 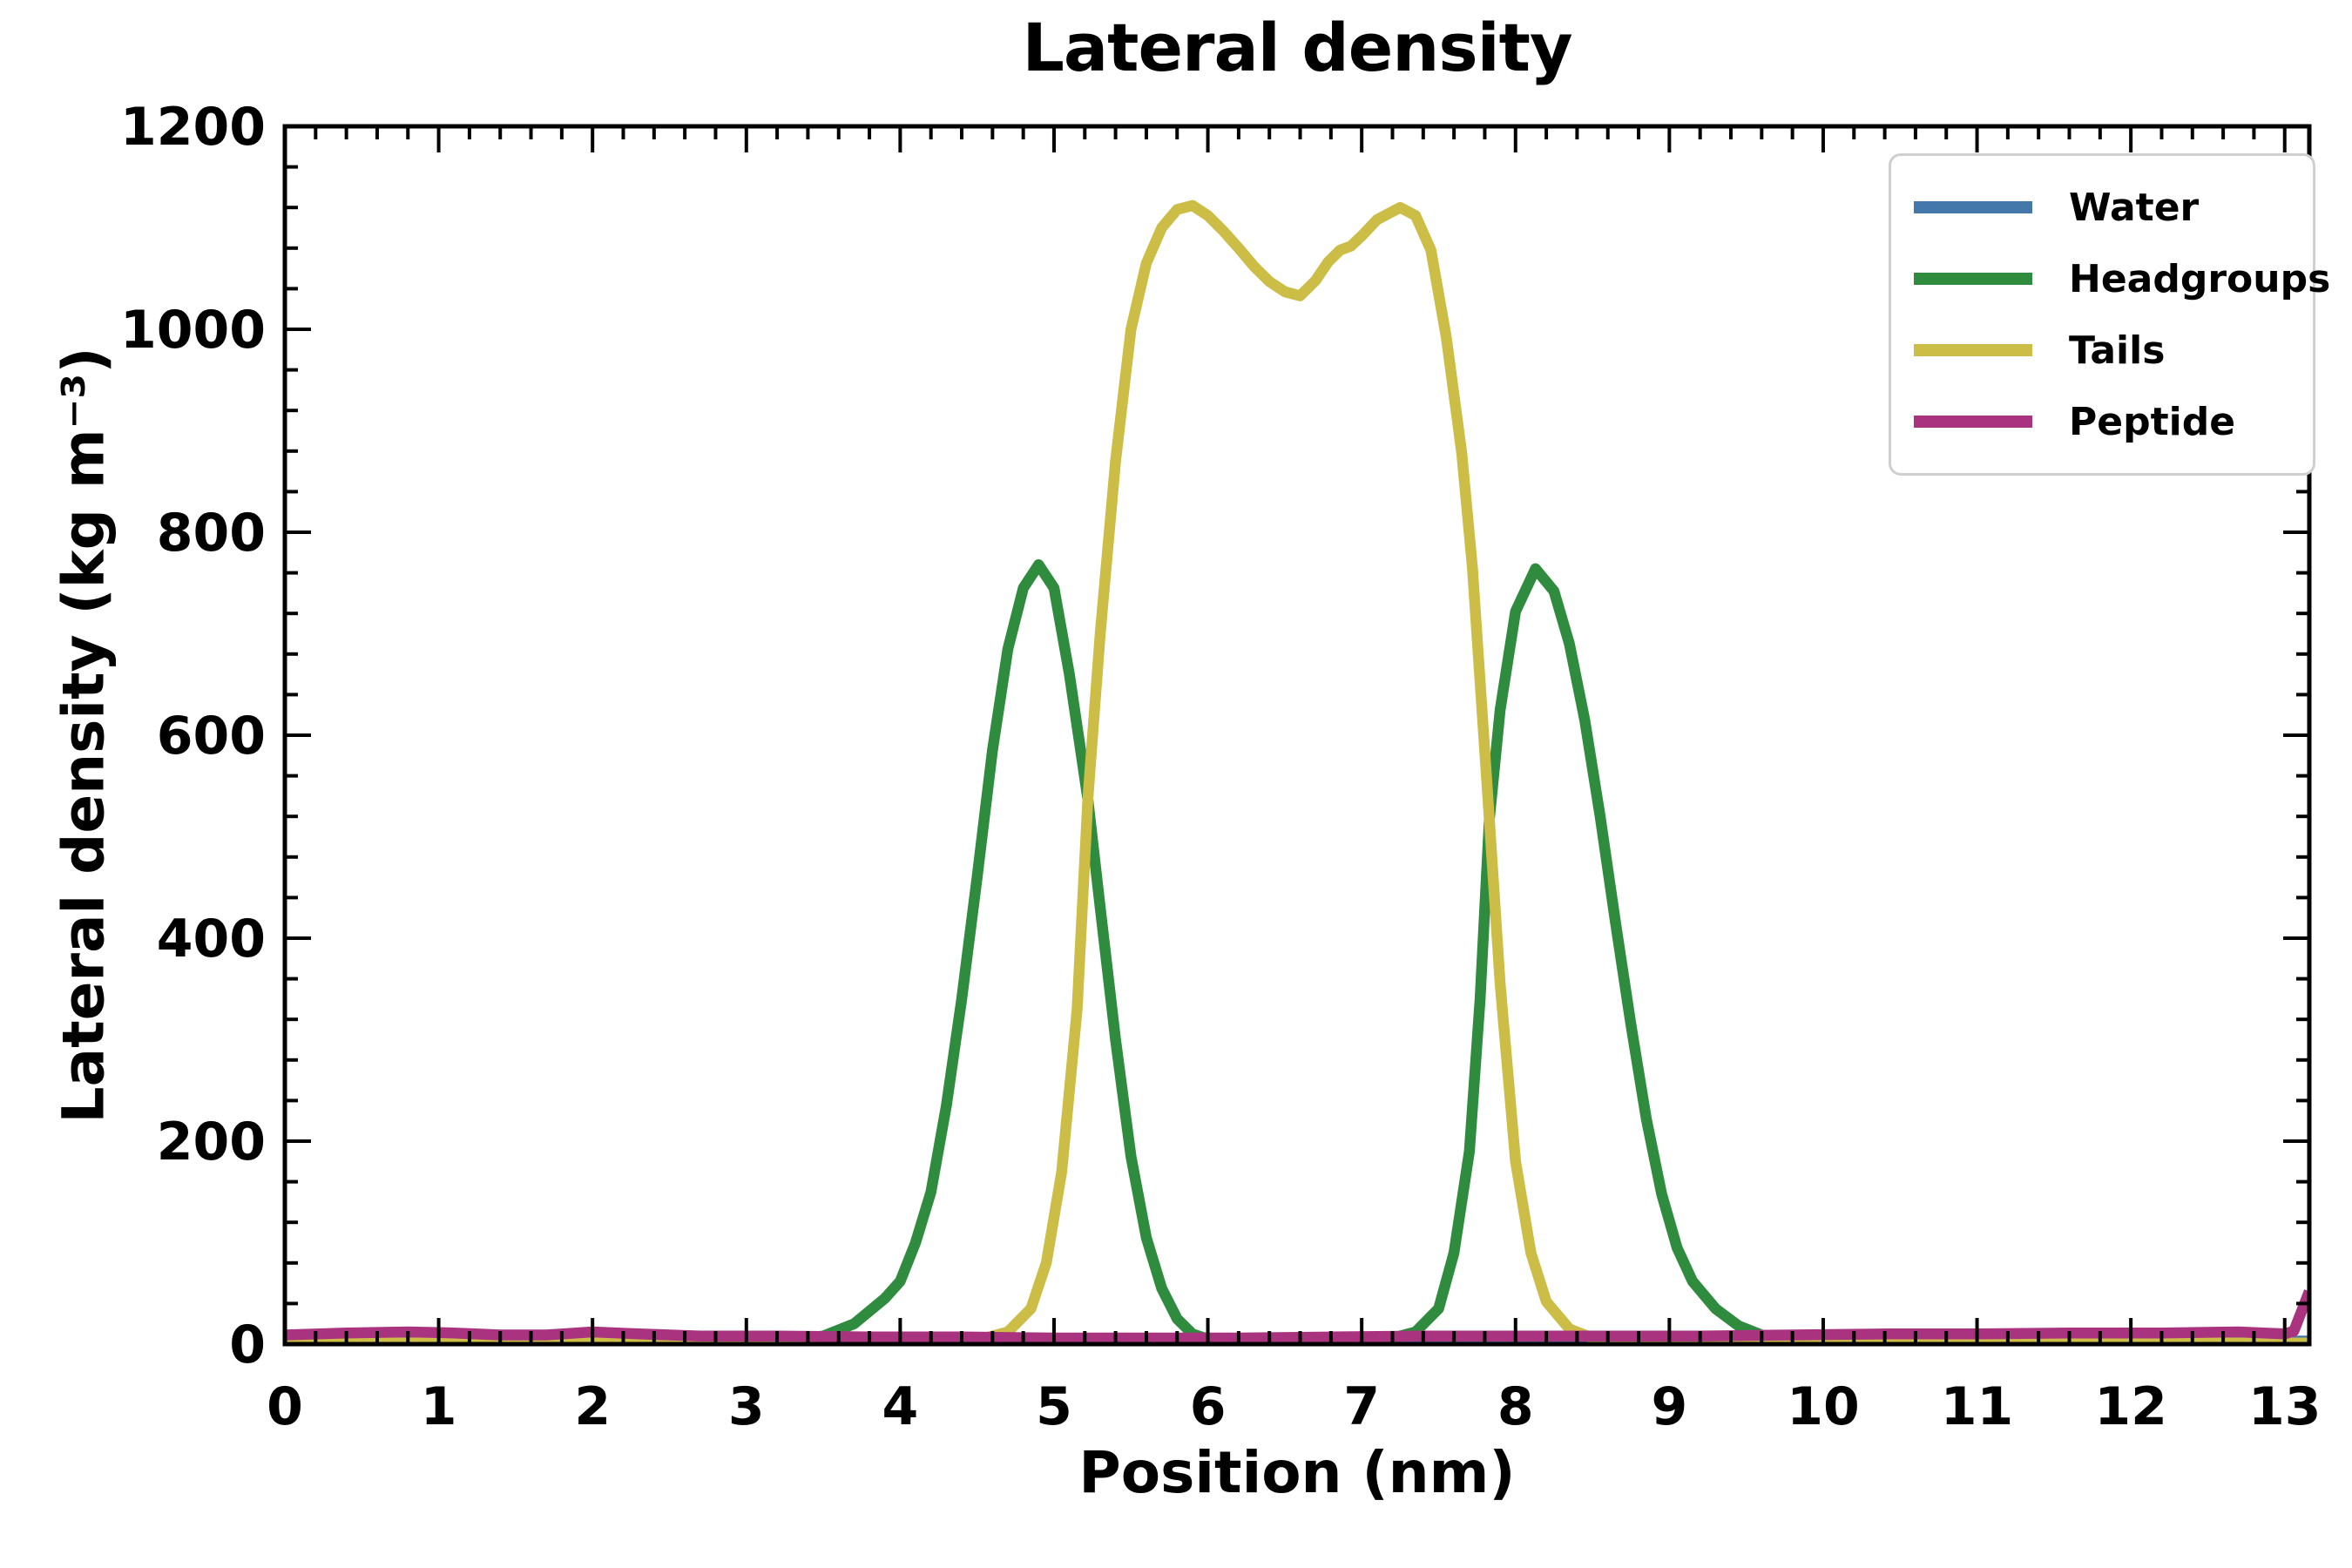 What do you see at coordinates (746, 1407) in the screenshot?
I see `x-tick-label: 3` at bounding box center [746, 1407].